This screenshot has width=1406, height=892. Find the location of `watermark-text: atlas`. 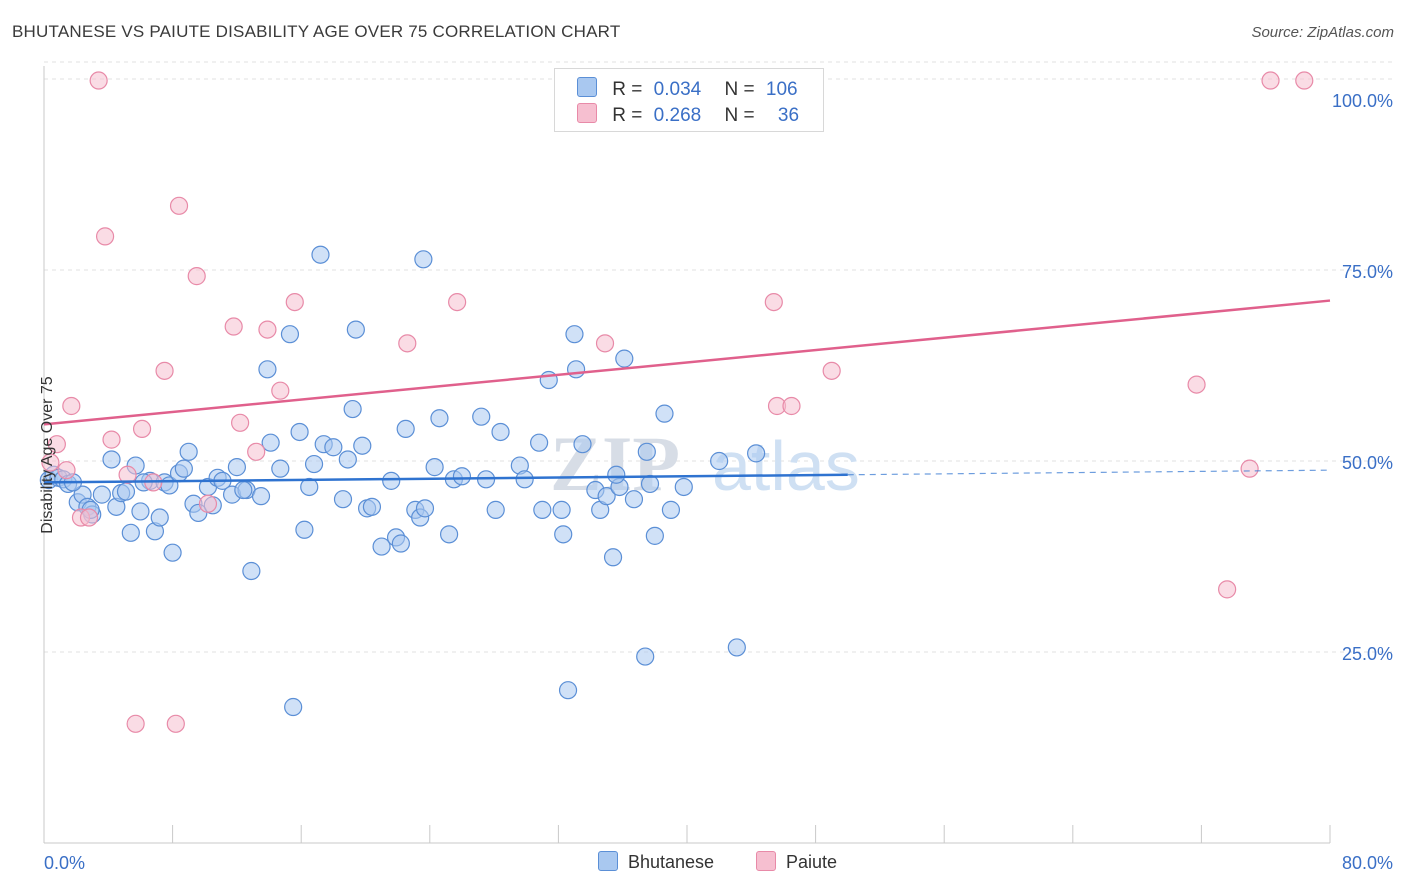

watermark-text: atlas is located at coordinates (786, 466).